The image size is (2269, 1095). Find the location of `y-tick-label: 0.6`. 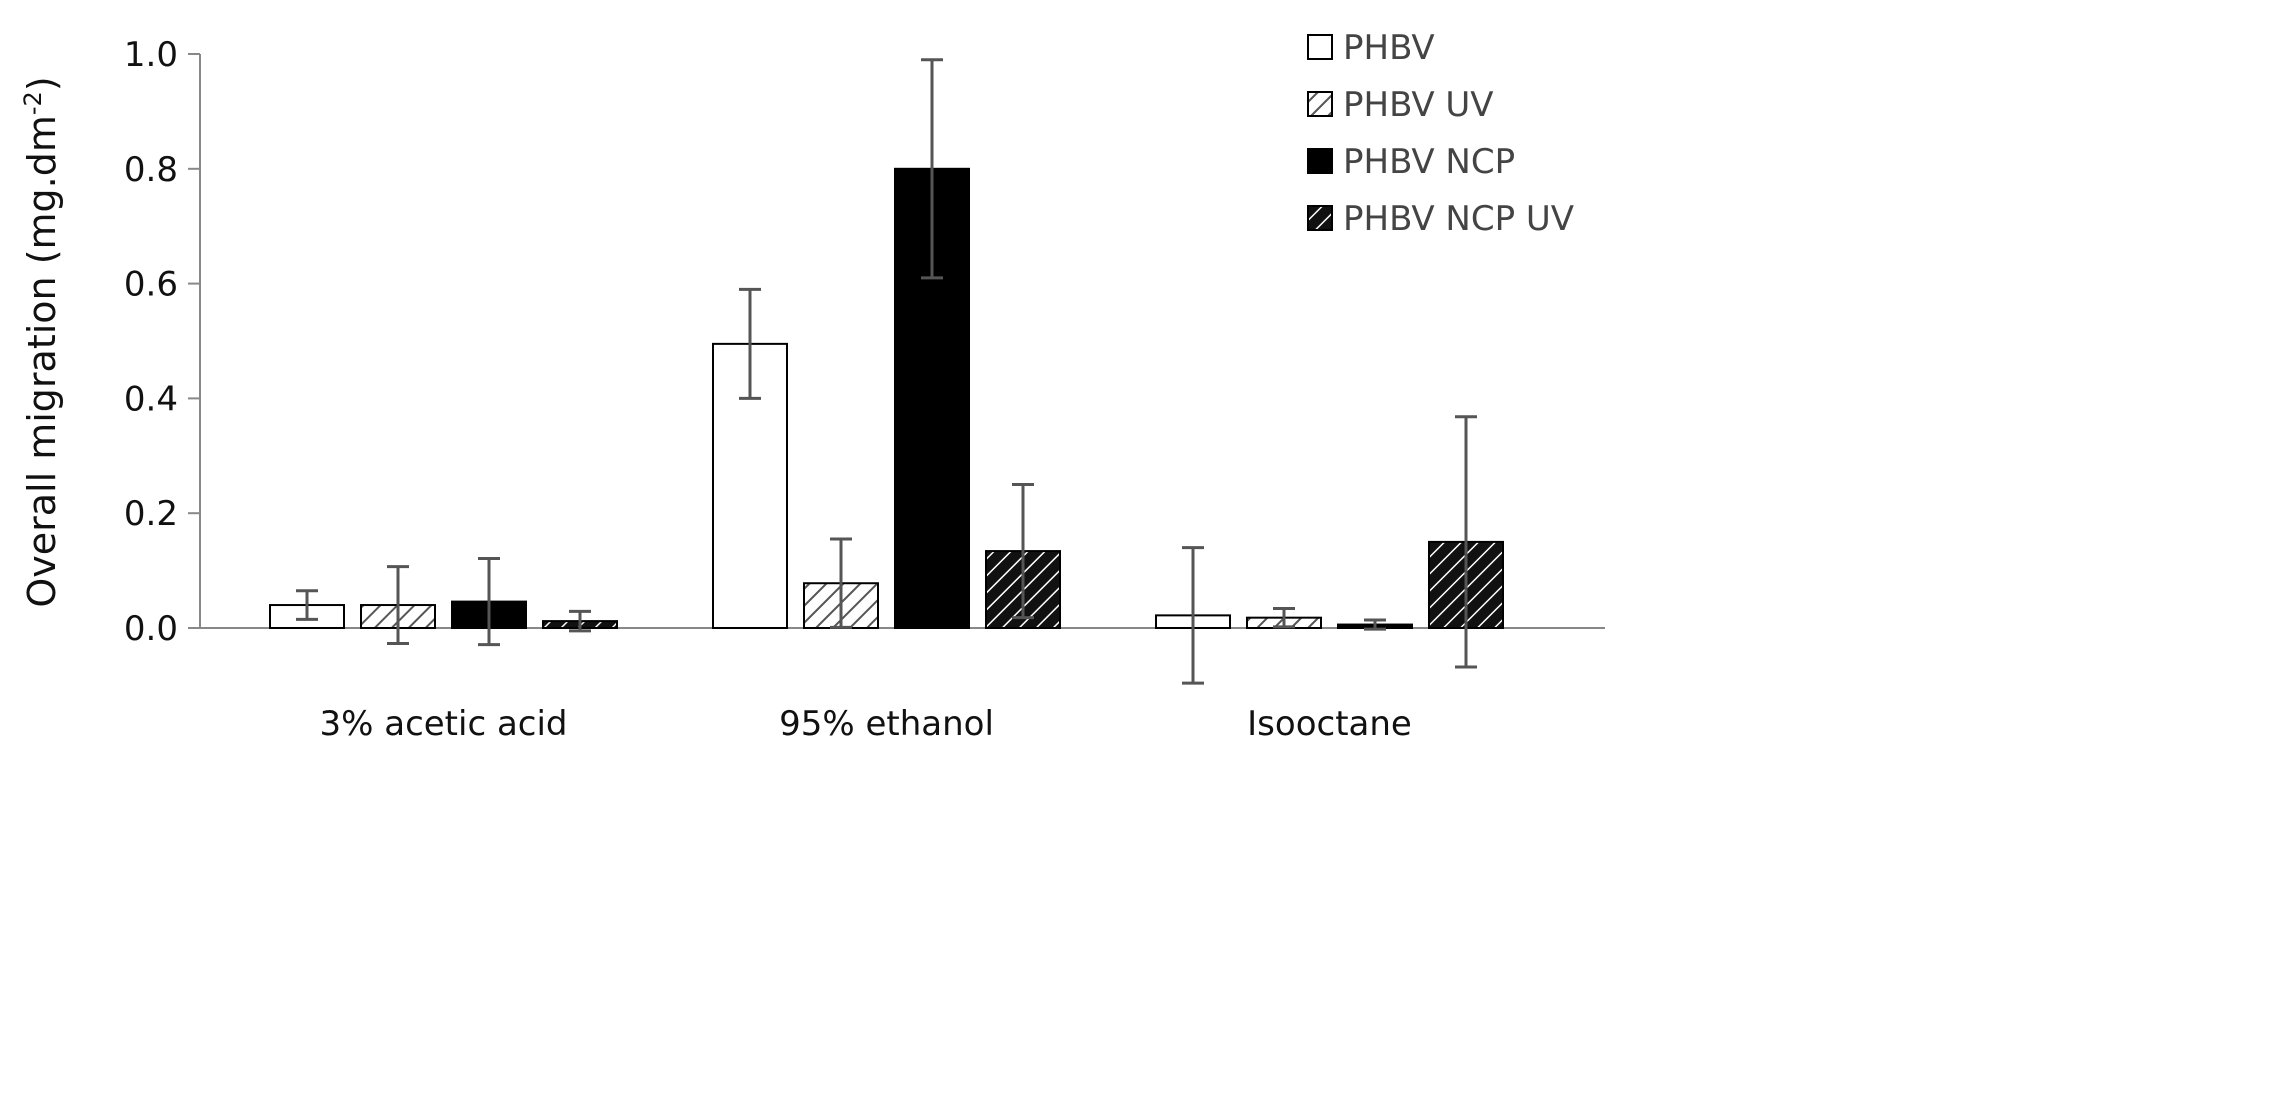

y-tick-label: 0.6 is located at coordinates (151, 285).